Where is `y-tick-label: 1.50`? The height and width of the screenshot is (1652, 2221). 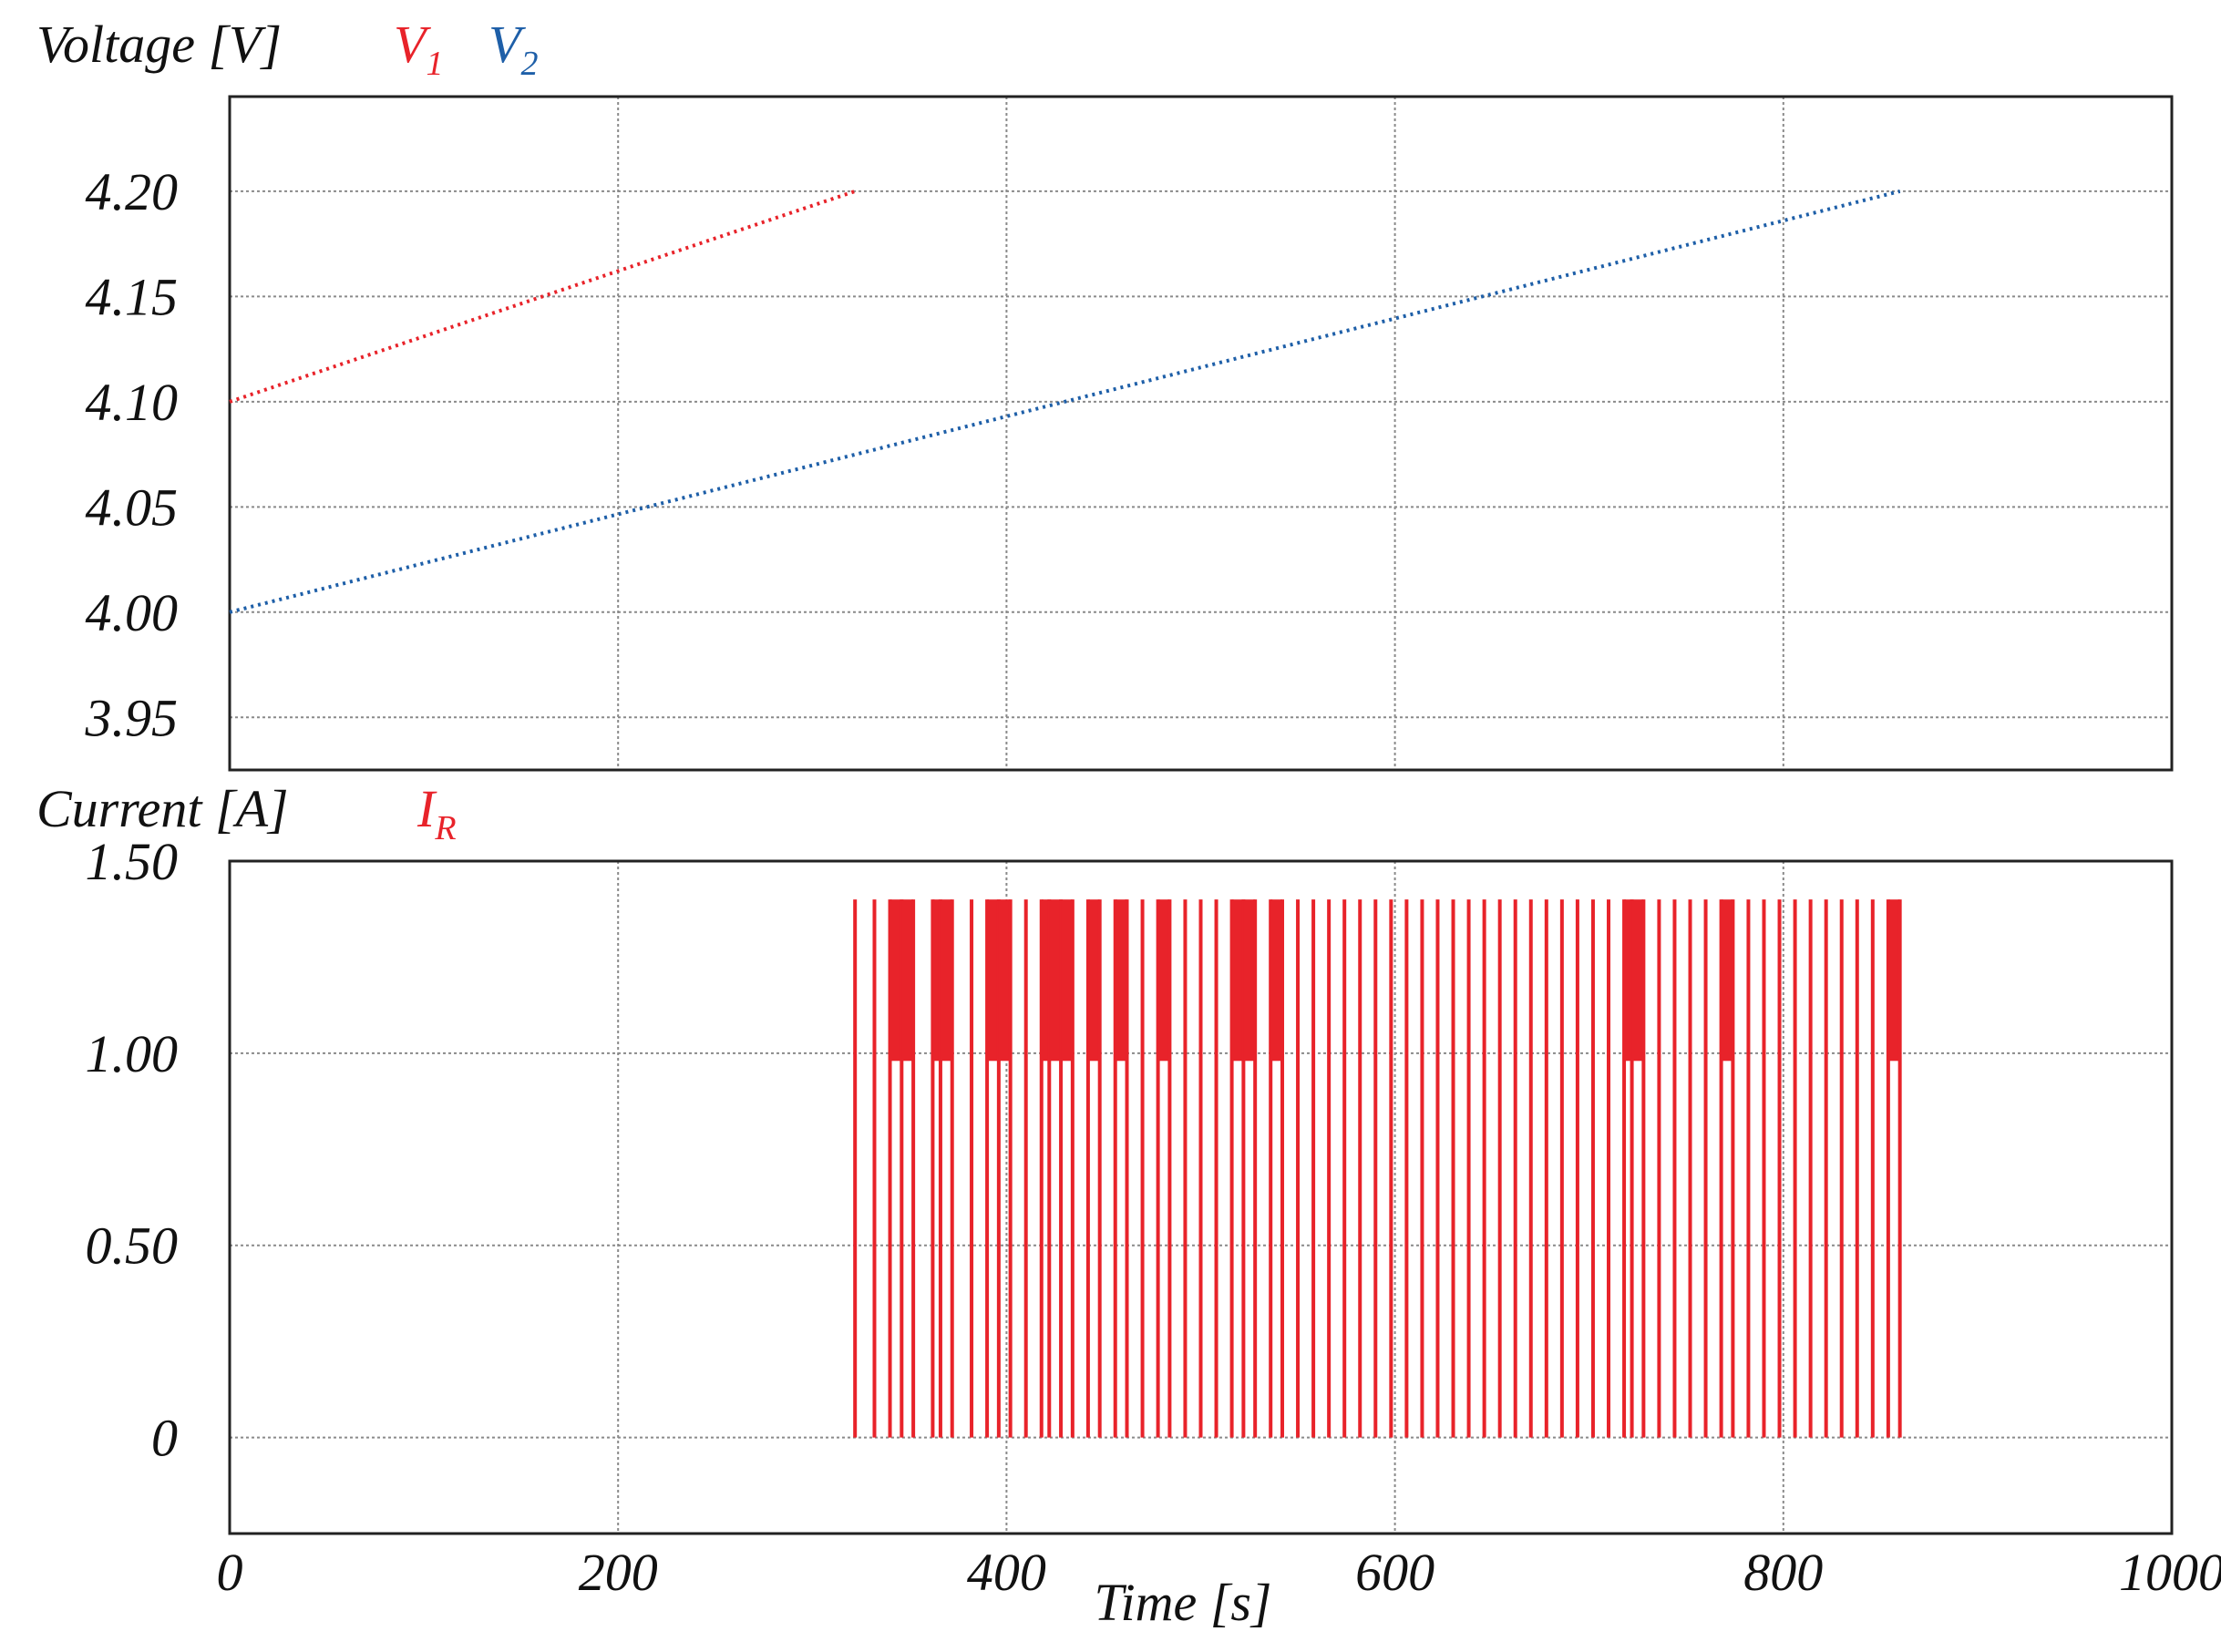 y-tick-label: 1.50 is located at coordinates (132, 861).